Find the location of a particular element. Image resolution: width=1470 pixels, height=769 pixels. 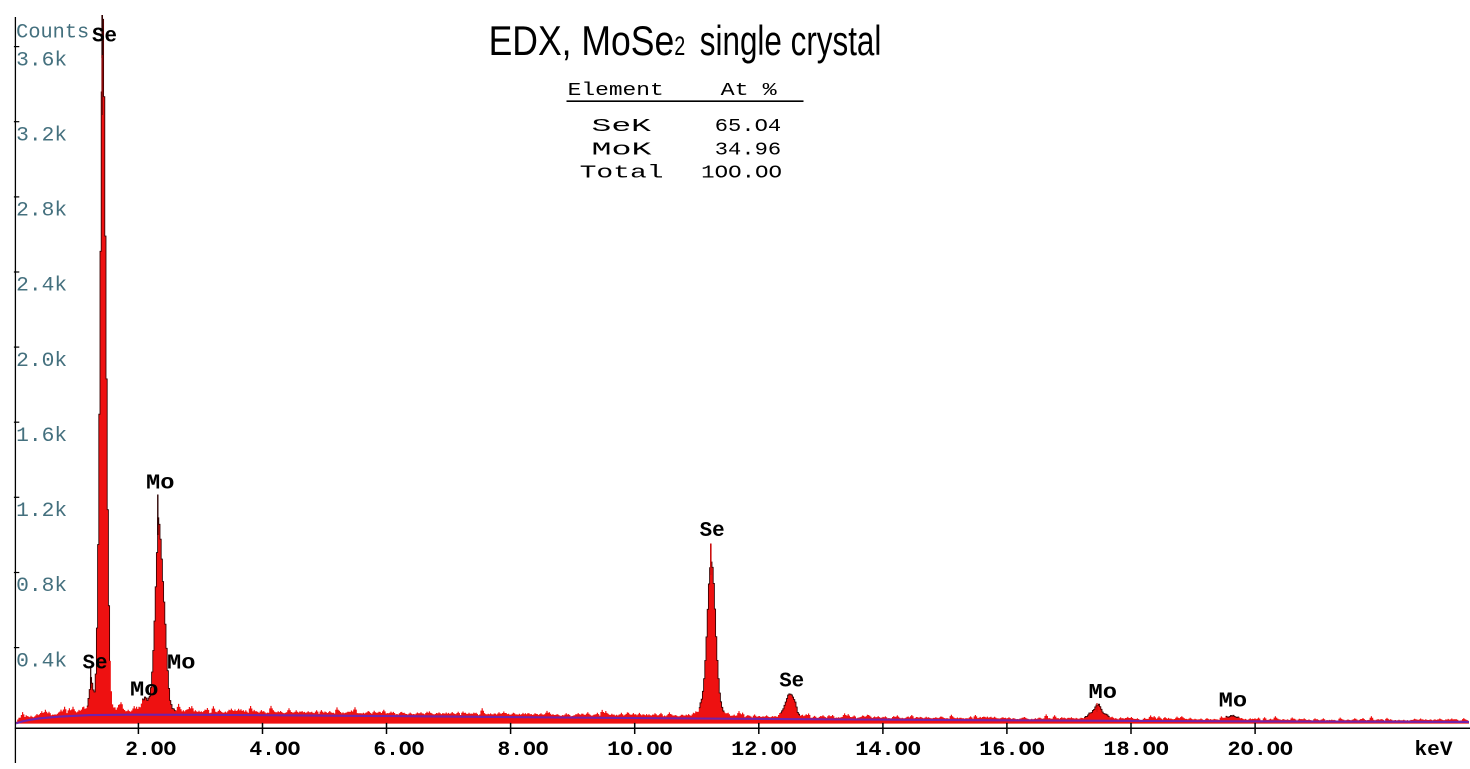

svg-text: 6.OO is located at coordinates (398, 750).